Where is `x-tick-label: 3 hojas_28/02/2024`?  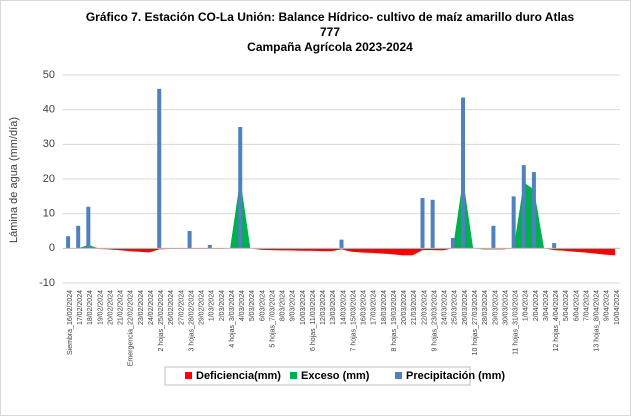
x-tick-label: 3 hojas_28/02/2024 is located at coordinates (191, 321).